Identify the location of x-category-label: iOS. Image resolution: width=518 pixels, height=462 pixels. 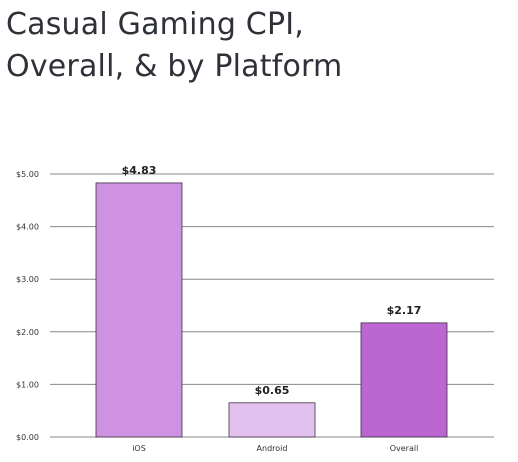
(139, 448).